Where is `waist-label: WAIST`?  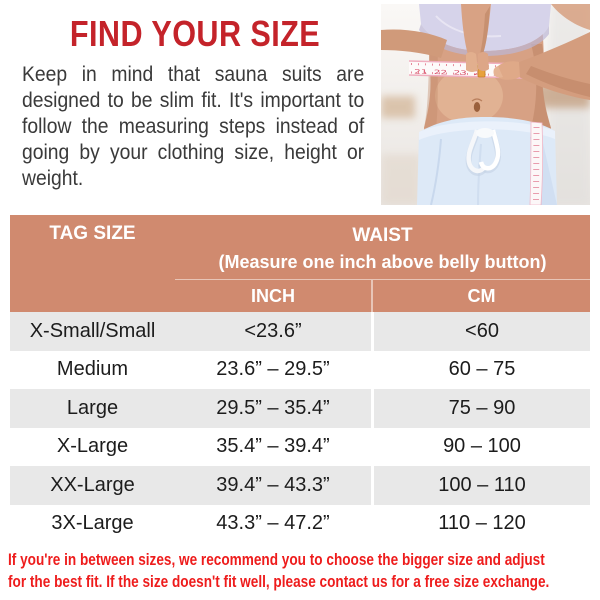 waist-label: WAIST is located at coordinates (382, 235).